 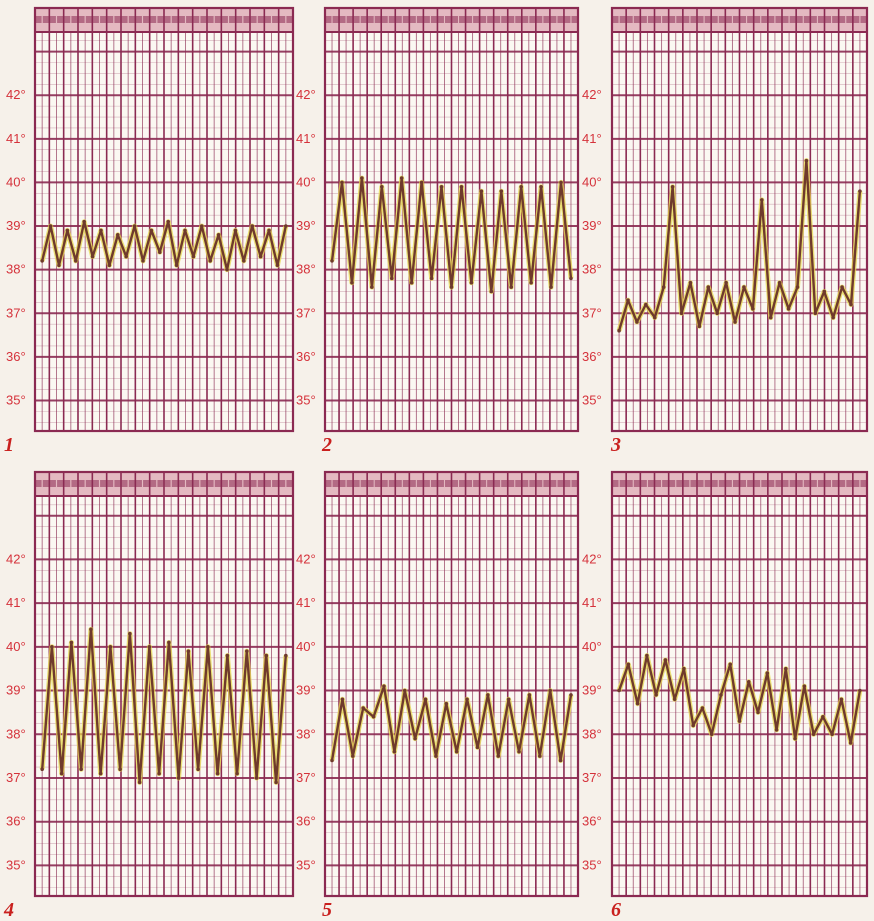 I want to click on panel-frame, so click(x=164, y=219).